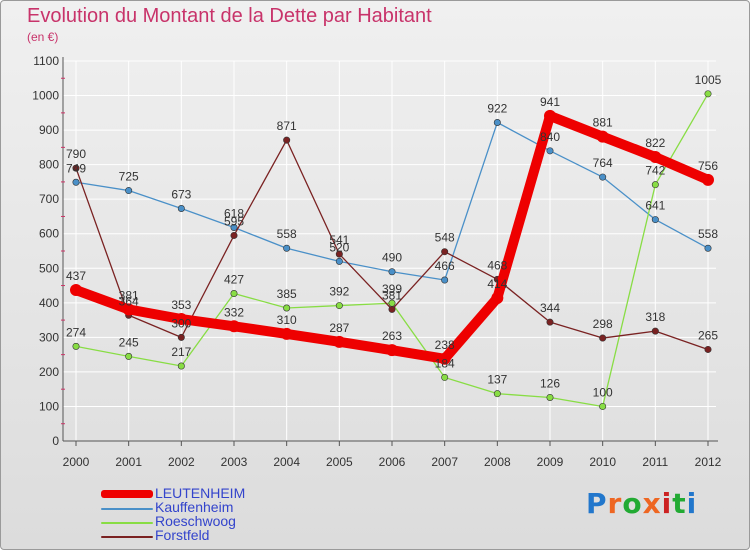 The image size is (750, 550). What do you see at coordinates (76, 332) in the screenshot?
I see `data-label: 274` at bounding box center [76, 332].